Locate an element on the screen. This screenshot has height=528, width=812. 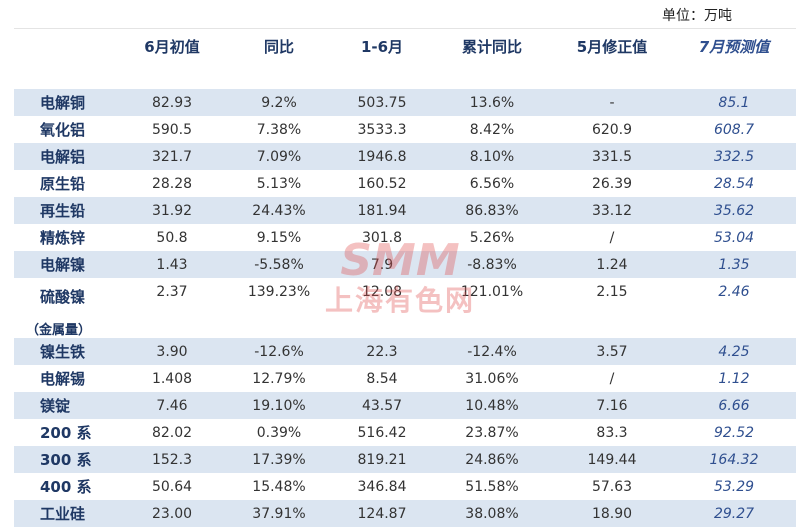
row-label-text: 400 系 is located at coordinates (66, 487).